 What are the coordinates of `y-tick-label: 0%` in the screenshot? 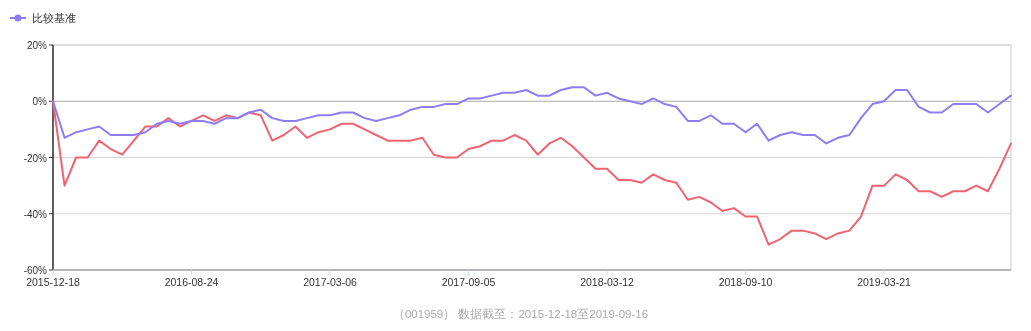 It's located at (40, 102).